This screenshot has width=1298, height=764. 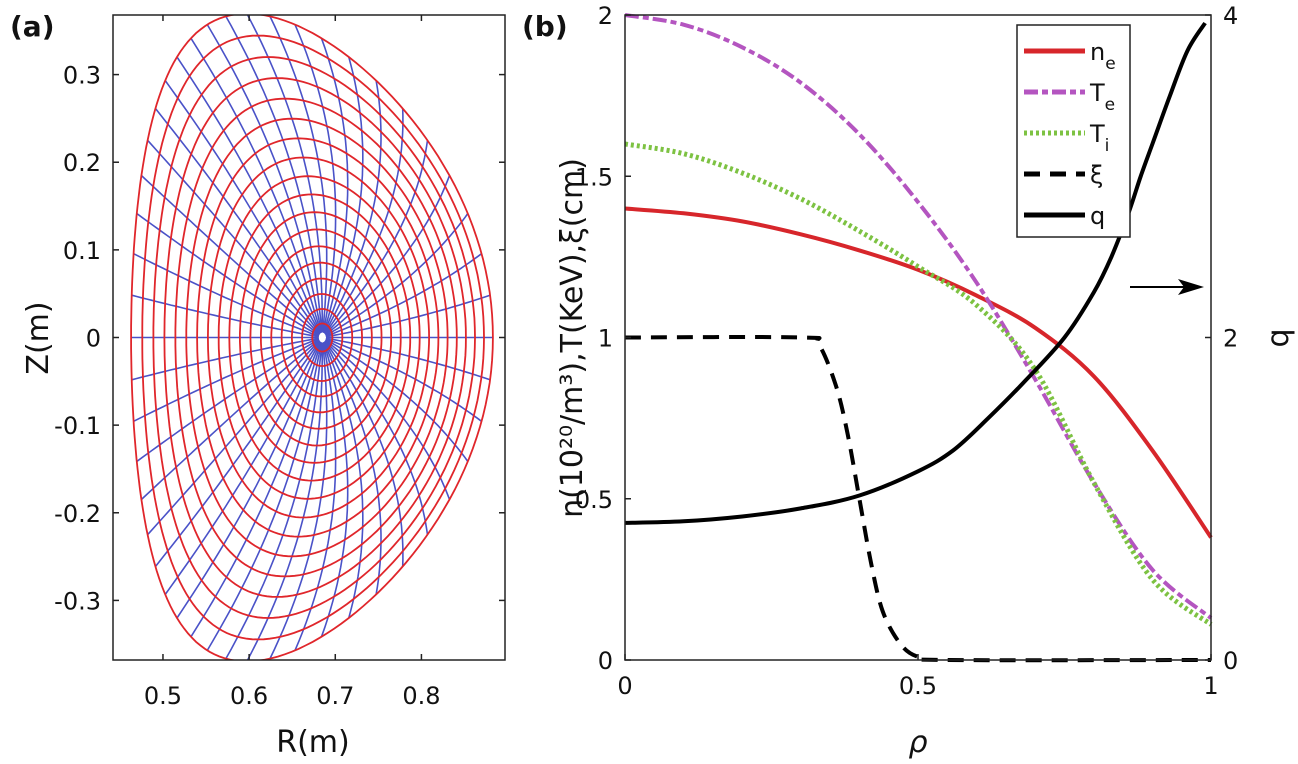 I want to click on y-tick-label: -0.1, so click(x=77, y=426).